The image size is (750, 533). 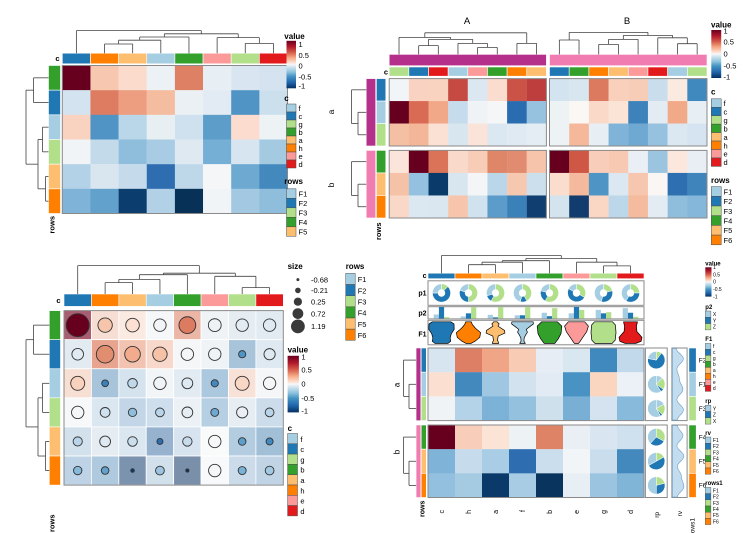 I want to click on svg-text: -0.68, so click(x=319, y=279).